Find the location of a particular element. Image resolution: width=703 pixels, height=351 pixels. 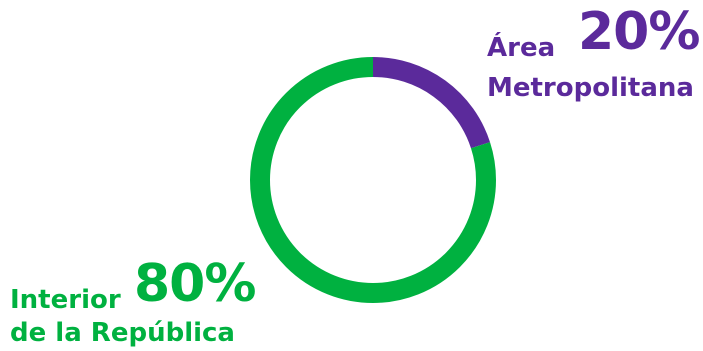

slice-subname-interior: de la República is located at coordinates (122, 333).